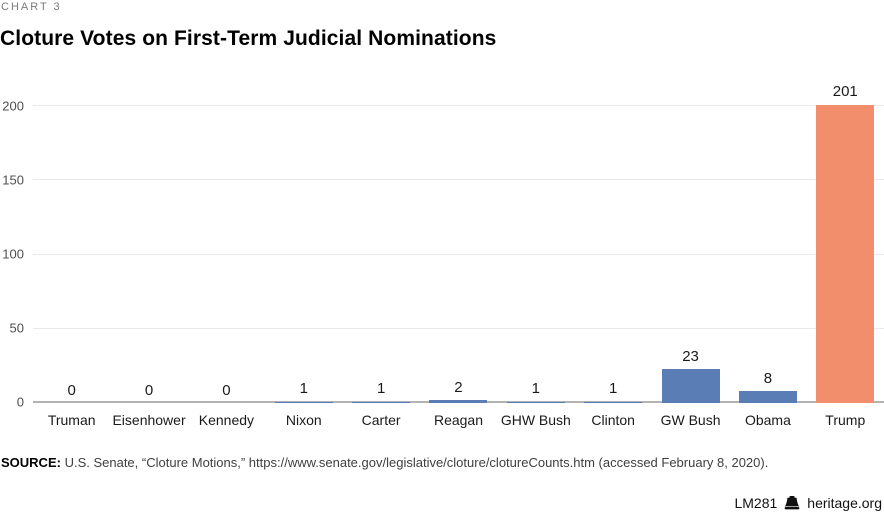 This screenshot has height=519, width=884. What do you see at coordinates (756, 503) in the screenshot?
I see `footer-report-code: LM281` at bounding box center [756, 503].